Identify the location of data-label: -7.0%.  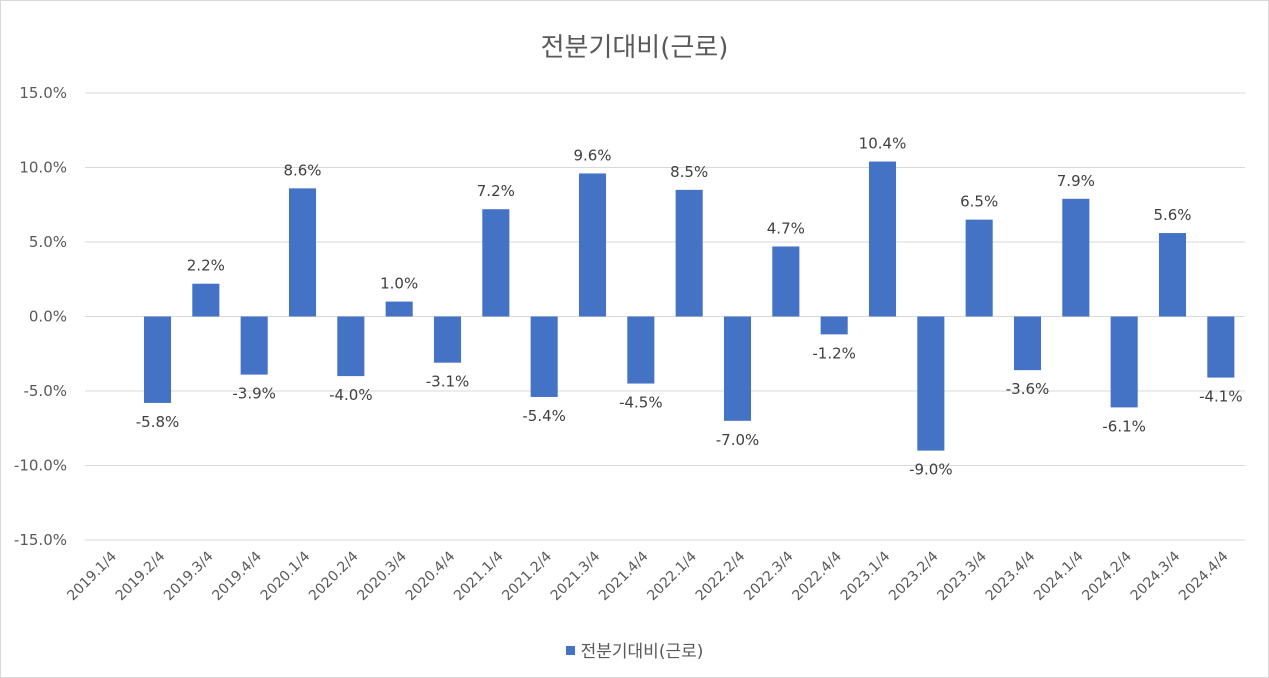
(738, 440).